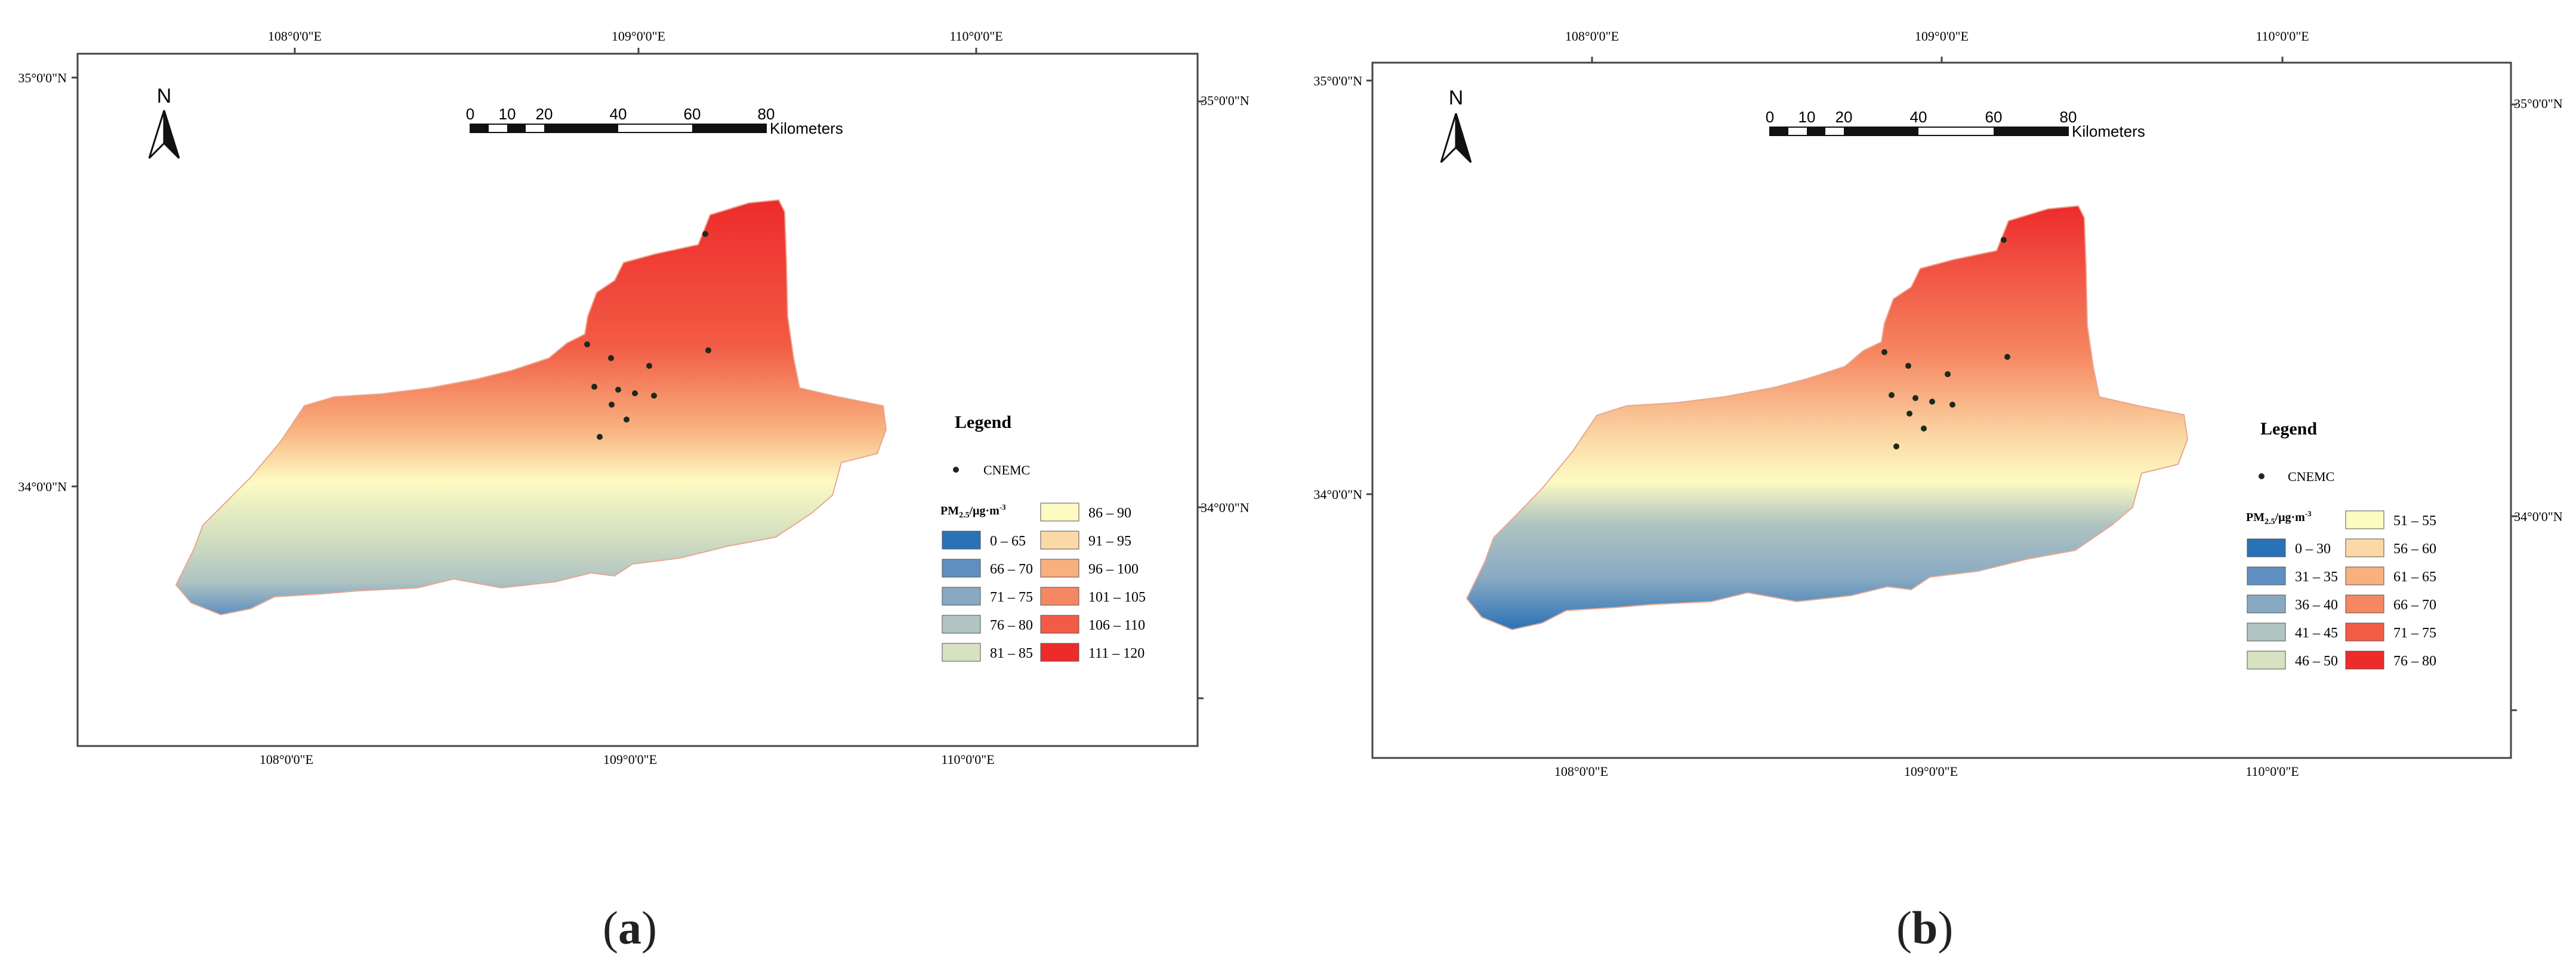  I want to click on panel-caption-a: (a), so click(630, 928).